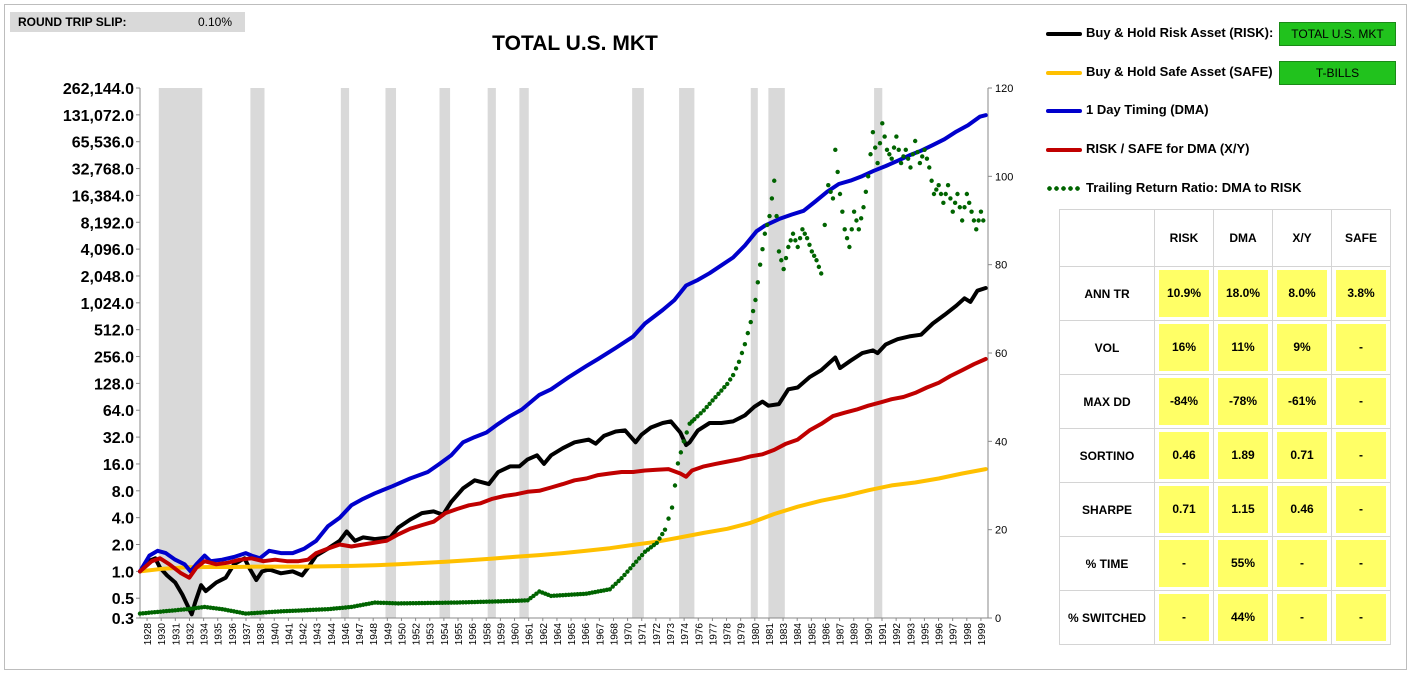  Describe the element at coordinates (1302, 238) in the screenshot. I see `stats-col-xy: X/Y` at that location.